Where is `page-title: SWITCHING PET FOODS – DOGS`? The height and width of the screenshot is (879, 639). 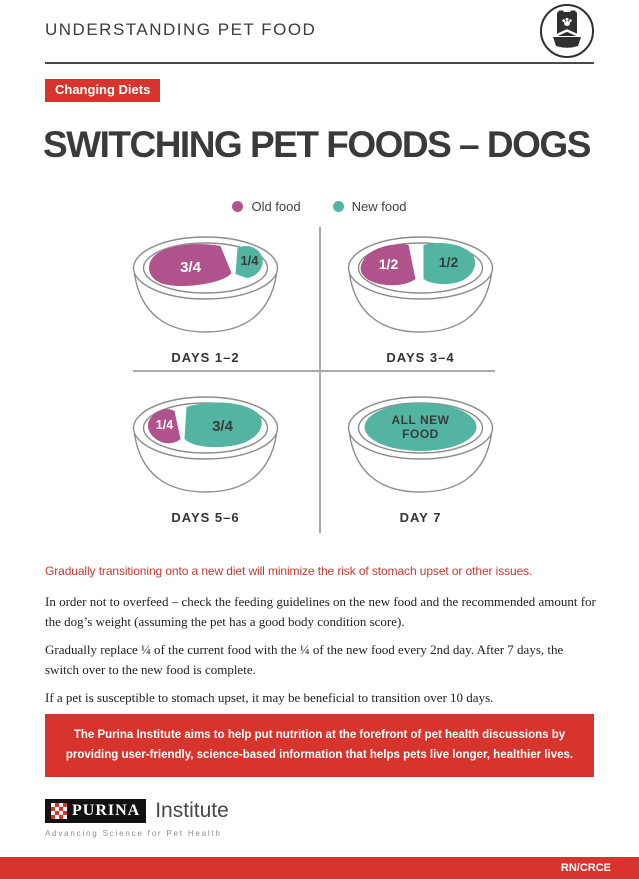 page-title: SWITCHING PET FOODS – DOGS is located at coordinates (317, 144).